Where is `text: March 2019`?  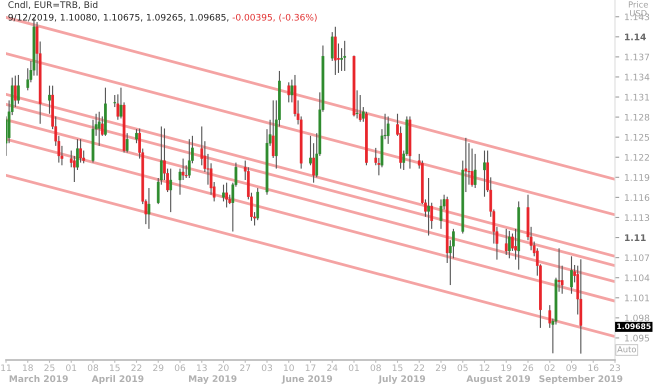 text: March 2019 is located at coordinates (39, 378).